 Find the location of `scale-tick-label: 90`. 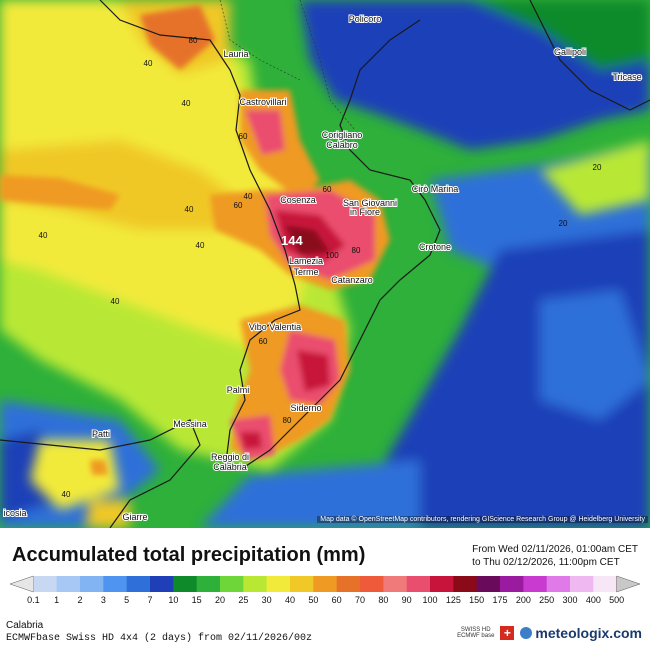

scale-tick-label: 90 is located at coordinates (406, 600).